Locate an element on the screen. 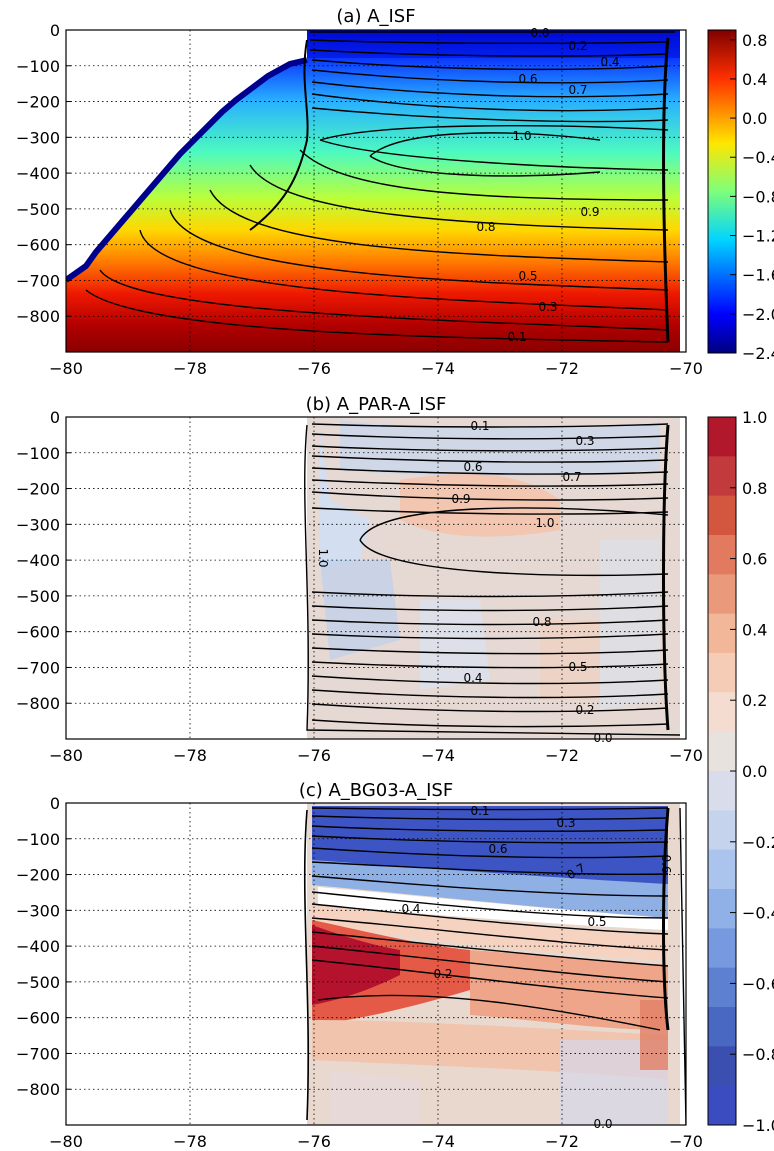 Image resolution: width=774 pixels, height=1151 pixels. panel-b-contours is located at coordinates (492, 579).